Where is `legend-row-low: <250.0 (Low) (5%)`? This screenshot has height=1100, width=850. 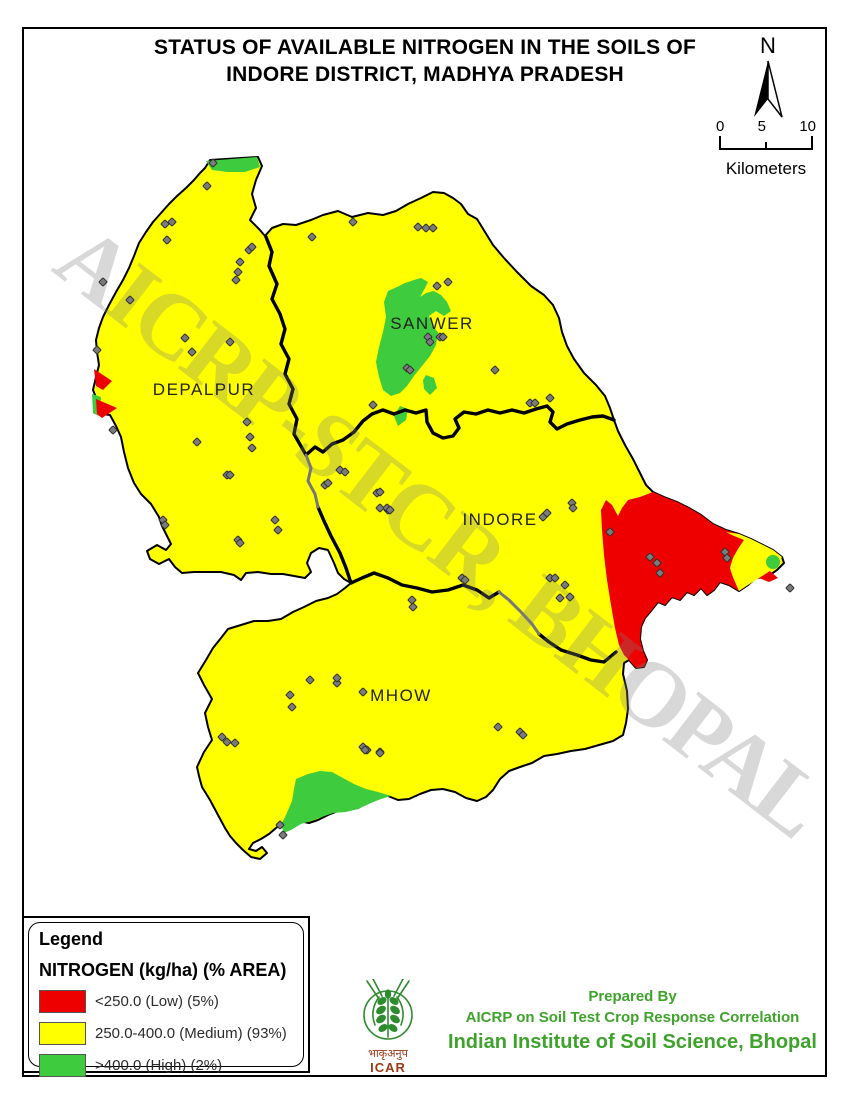
legend-row-low: <250.0 (Low) (5%) is located at coordinates (171, 1001).